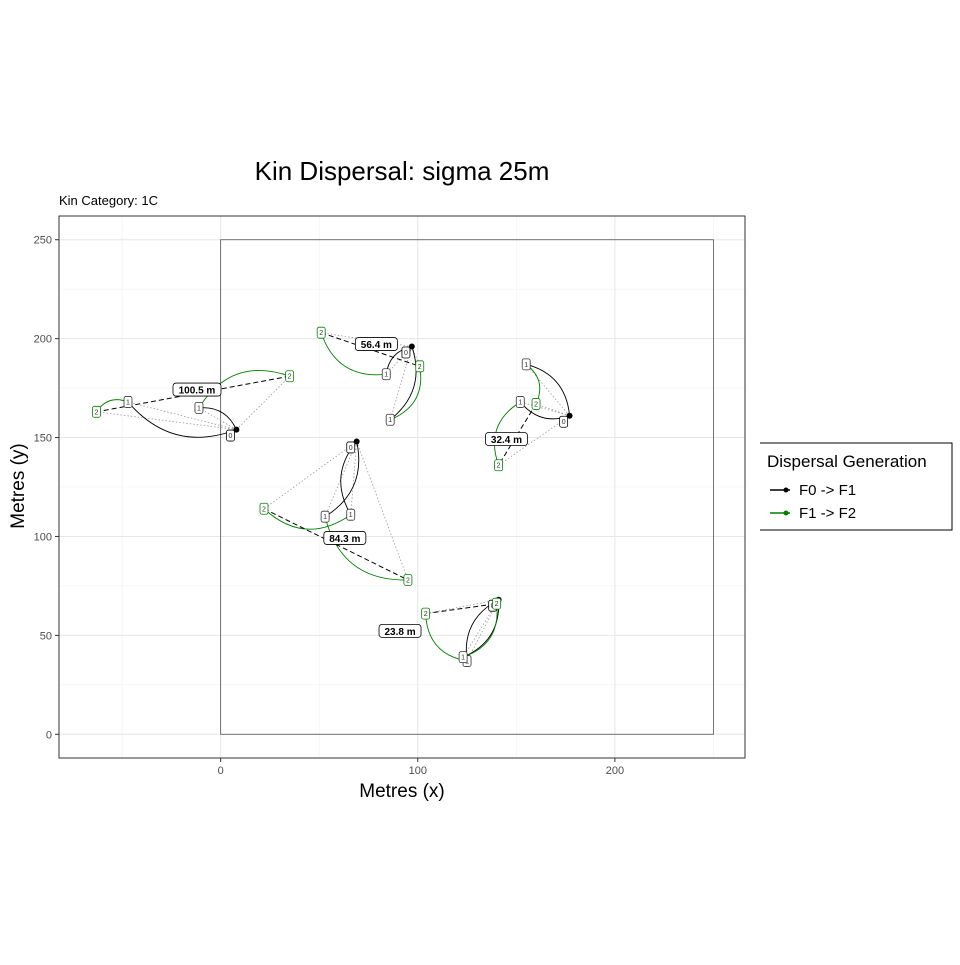 The image size is (960, 965). Describe the element at coordinates (786, 490) in the screenshot. I see `legend-point-f0-f1` at that location.